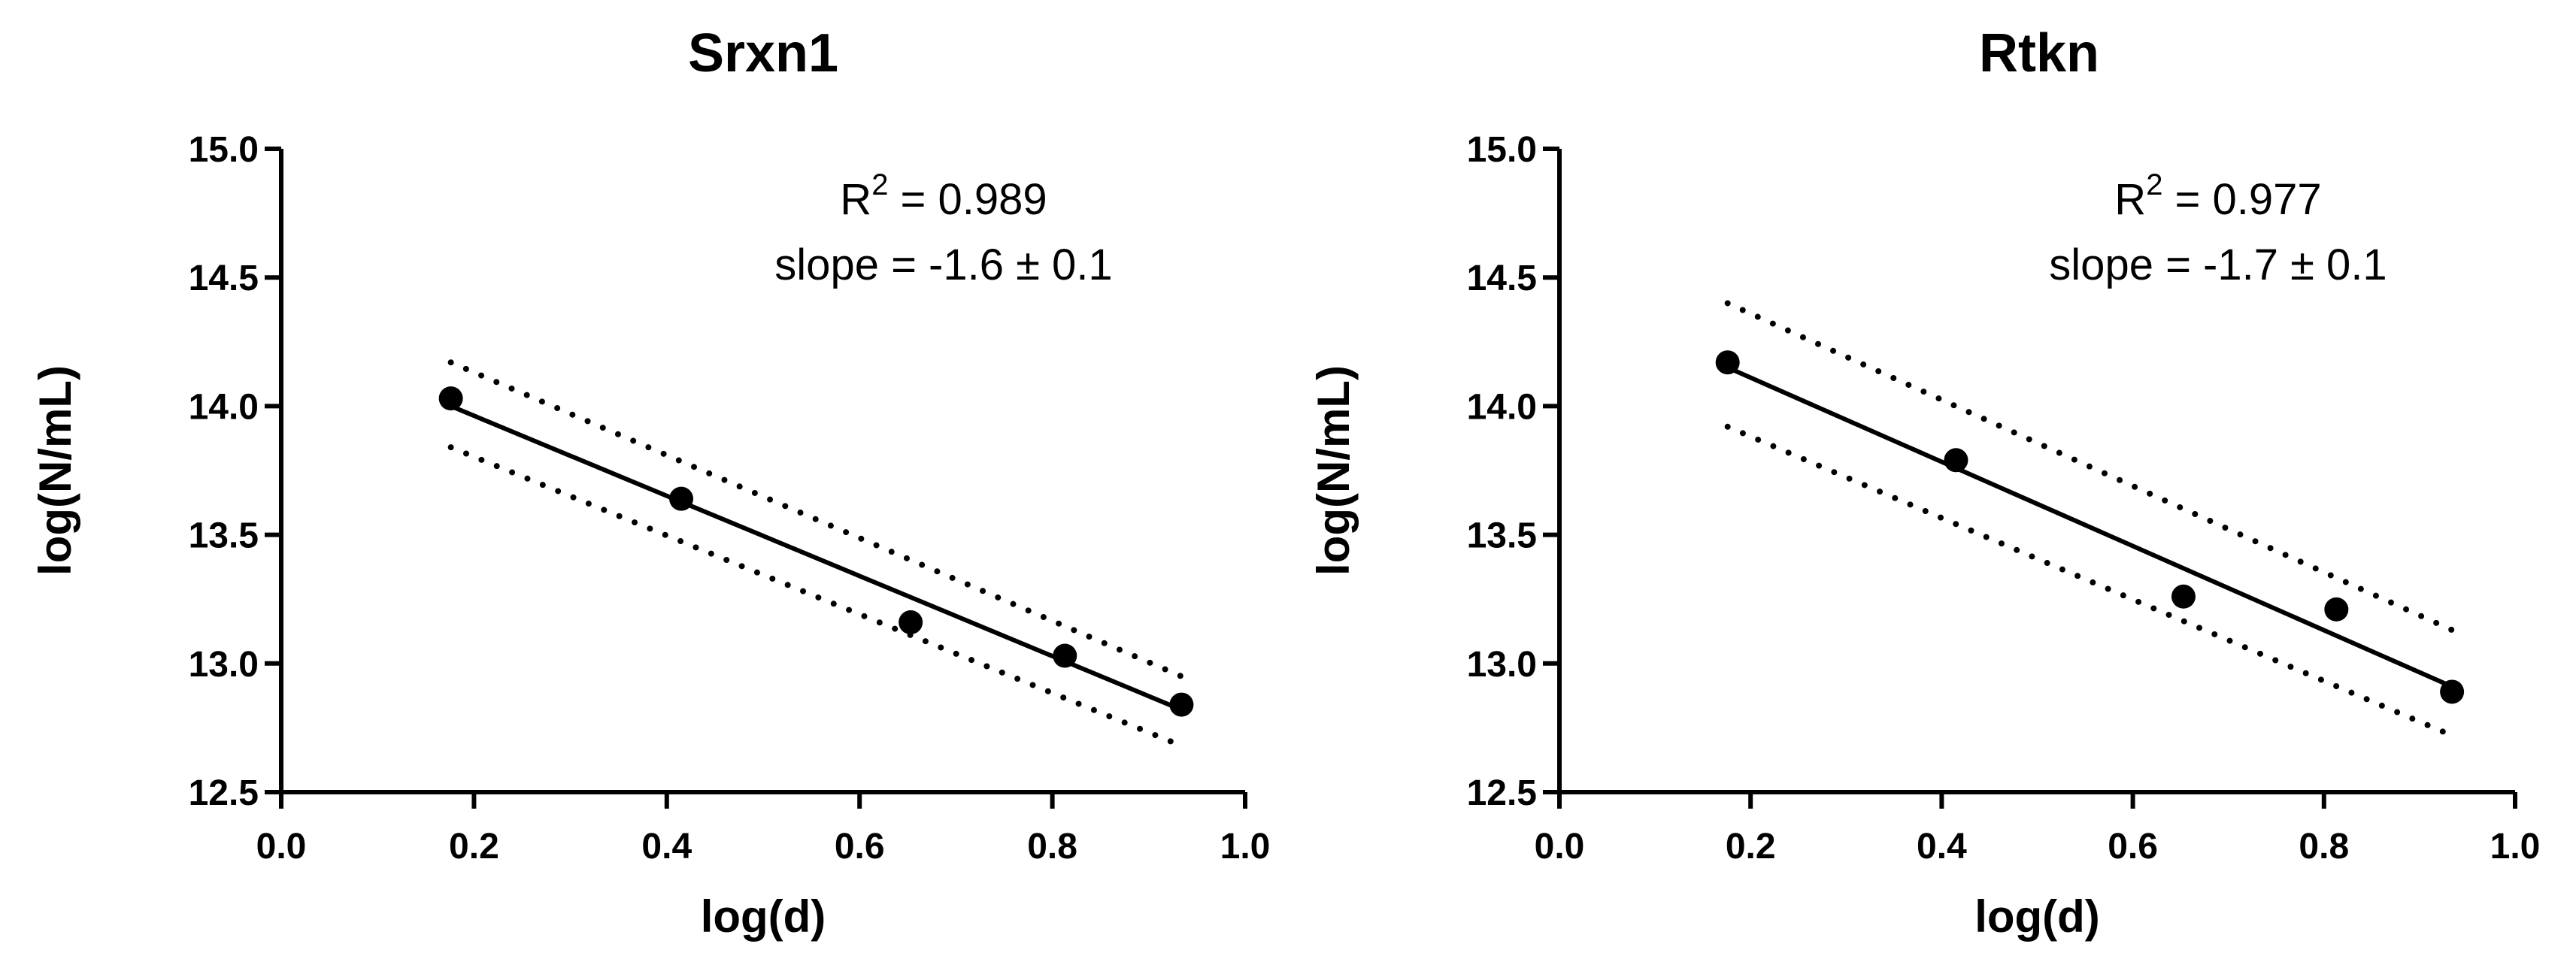 This screenshot has width=2576, height=971. I want to click on regression-line, so click(2089, 527).